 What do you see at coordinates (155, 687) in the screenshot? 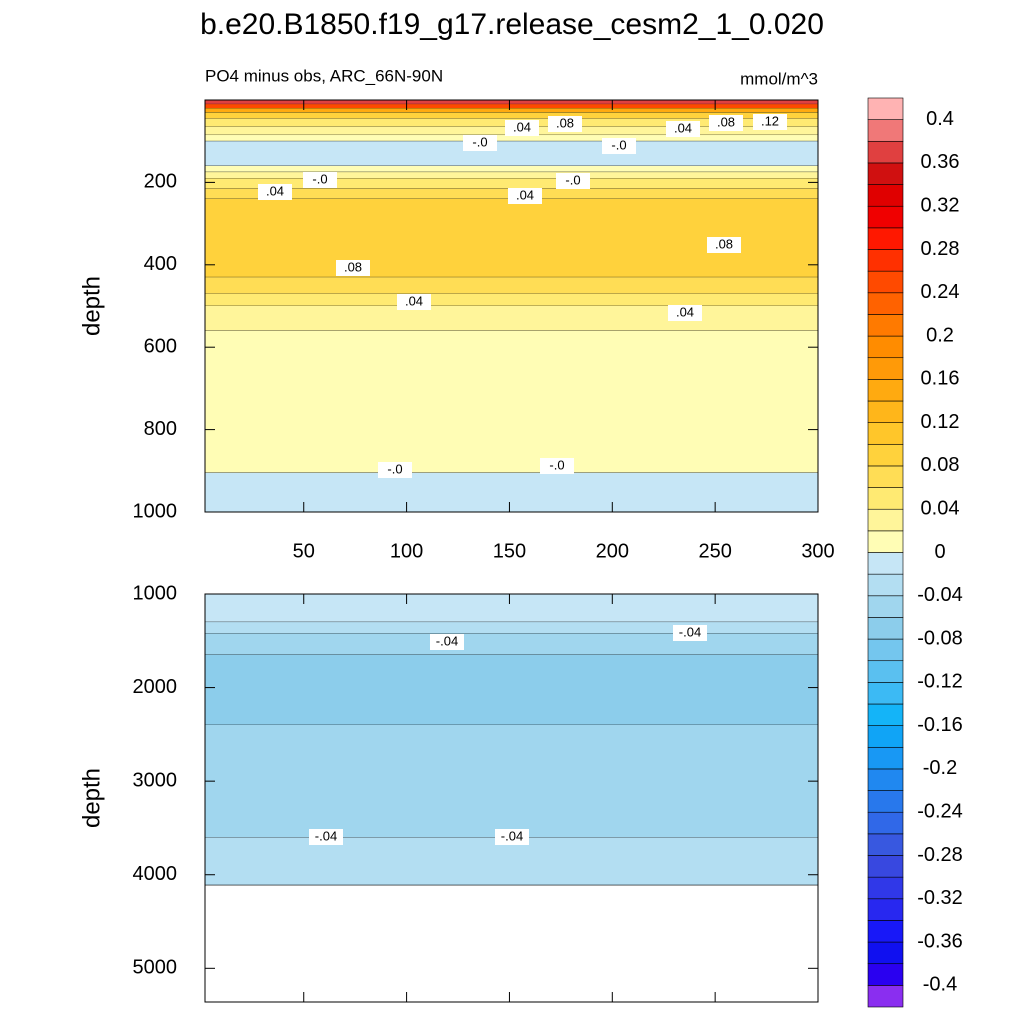
I see `y-tick-label: 2000` at bounding box center [155, 687].